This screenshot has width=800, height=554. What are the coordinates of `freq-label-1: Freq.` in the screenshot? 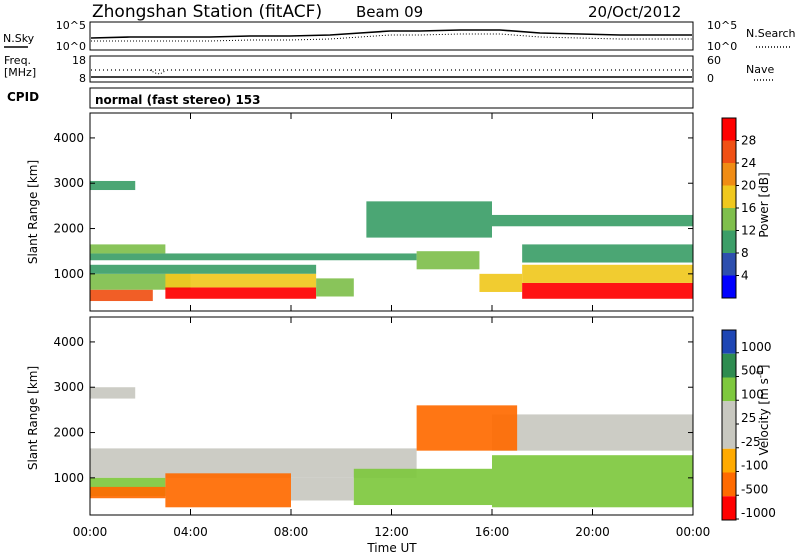 It's located at (17, 60).